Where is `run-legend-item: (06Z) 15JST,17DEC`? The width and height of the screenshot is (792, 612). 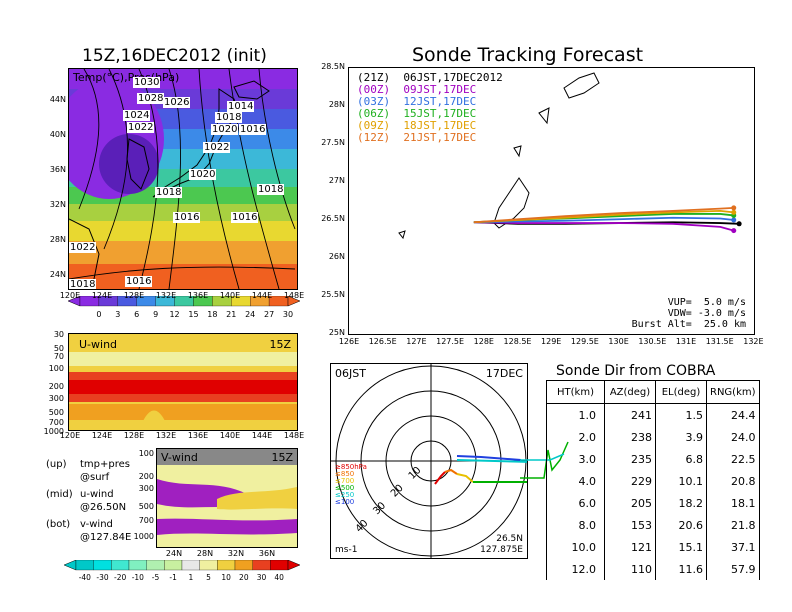 run-legend-item: (06Z) 15JST,17DEC is located at coordinates (417, 113).